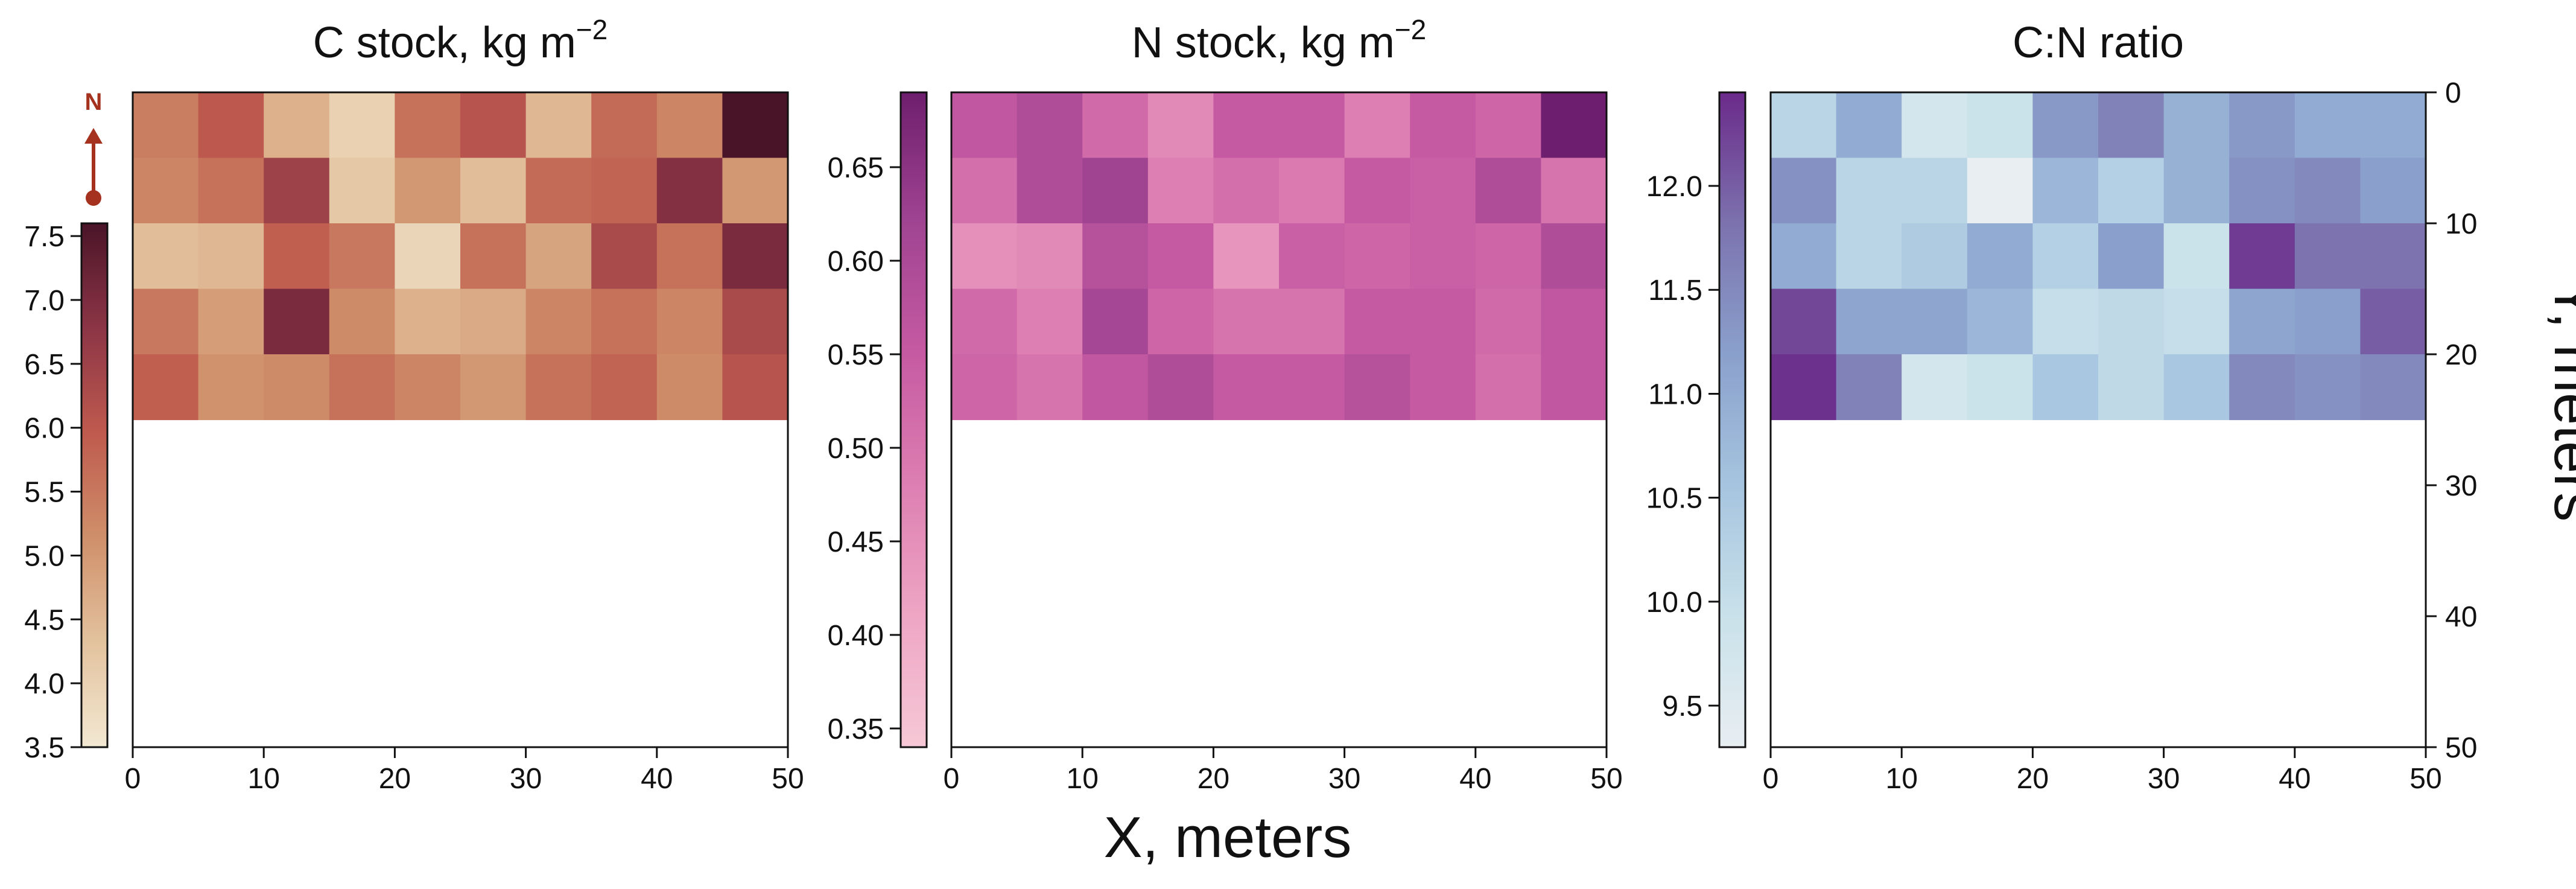  What do you see at coordinates (44, 493) in the screenshot?
I see `colorbar-tick-label: 5.5` at bounding box center [44, 493].